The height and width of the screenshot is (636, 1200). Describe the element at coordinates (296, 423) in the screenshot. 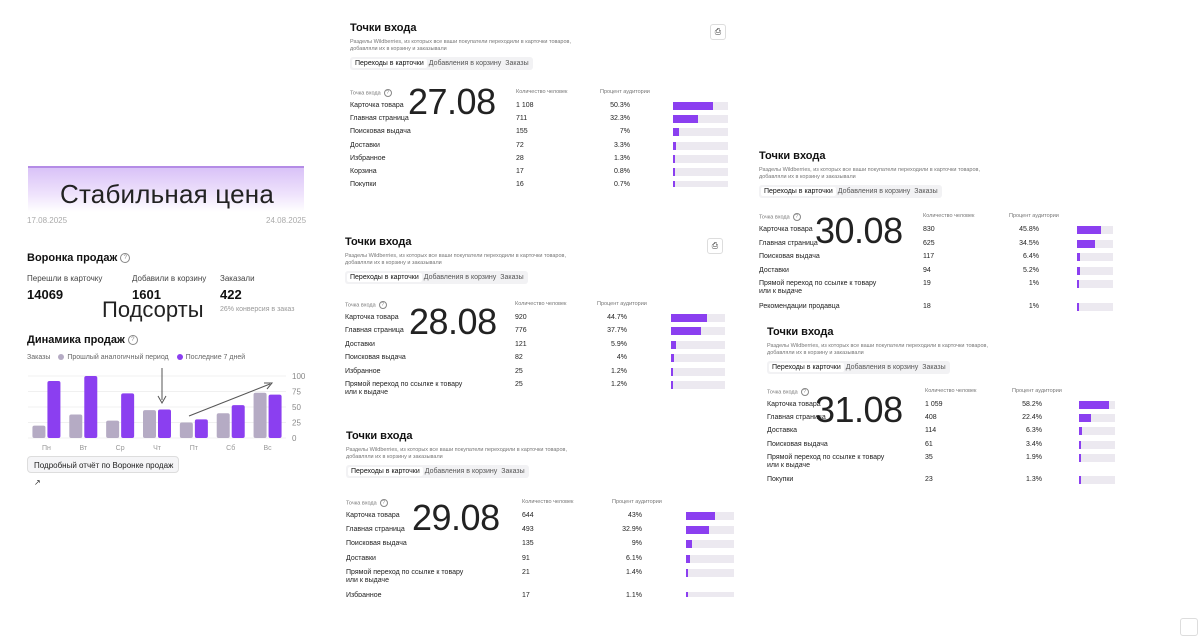

I see `y-tick-label: 25` at that location.